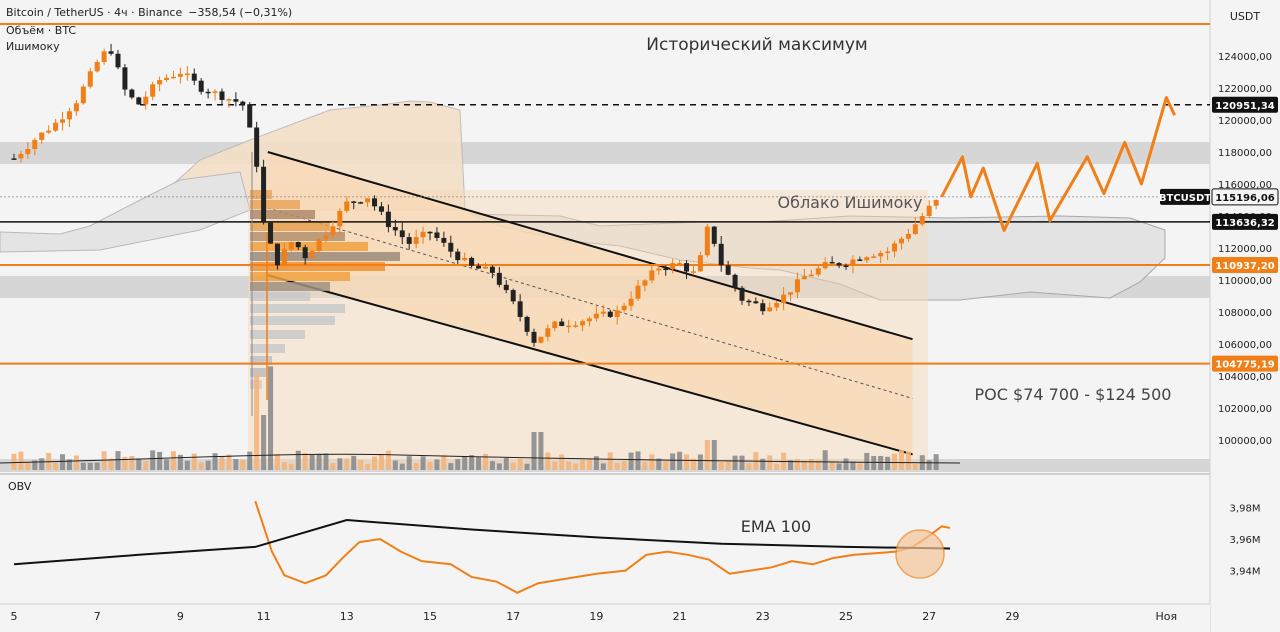  Describe the element at coordinates (1245, 106) in the screenshot. I see `price-tag-label: 120951,34` at that location.